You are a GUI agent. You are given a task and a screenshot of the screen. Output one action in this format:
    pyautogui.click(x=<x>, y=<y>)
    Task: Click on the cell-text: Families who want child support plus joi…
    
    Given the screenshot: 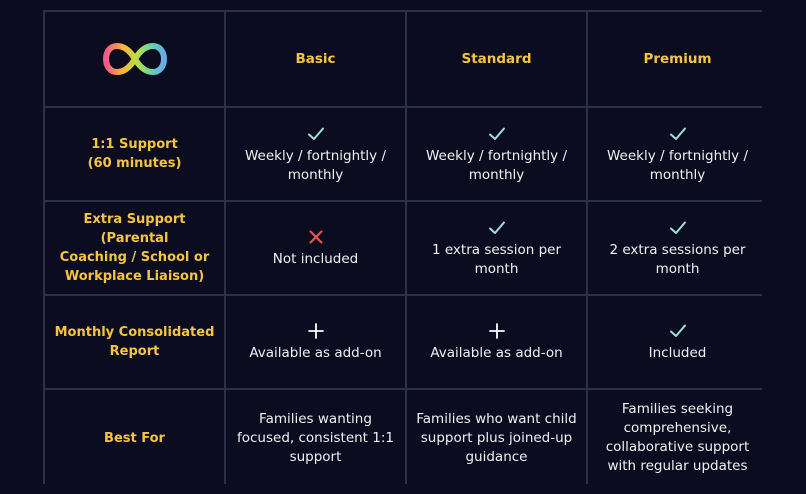 What is the action you would take?
    pyautogui.click(x=496, y=437)
    